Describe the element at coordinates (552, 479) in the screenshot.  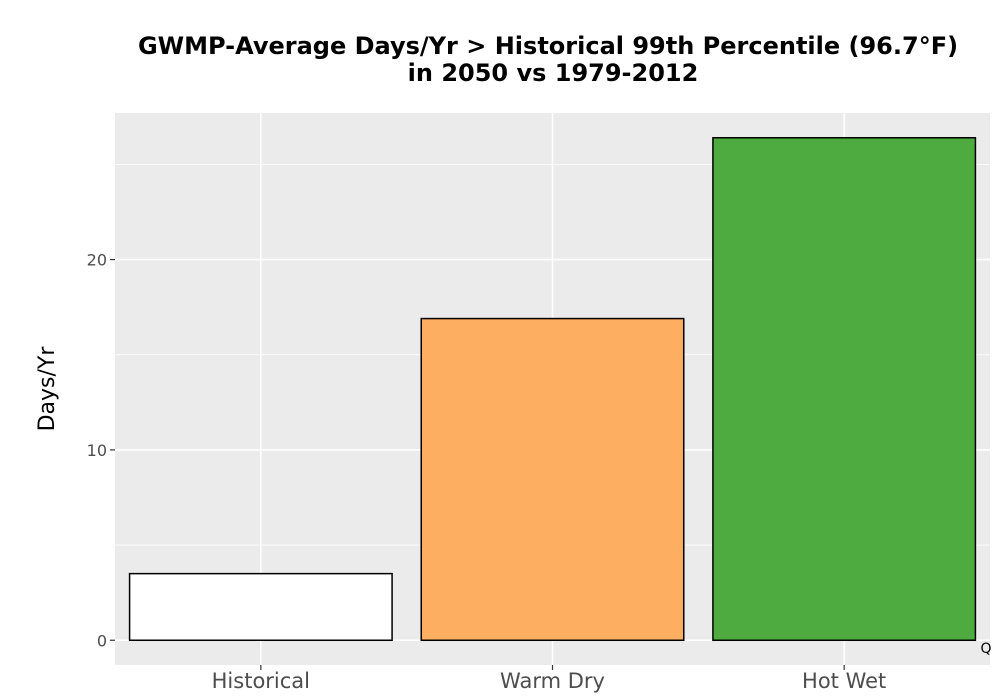
I see `bar-warm-dry` at that location.